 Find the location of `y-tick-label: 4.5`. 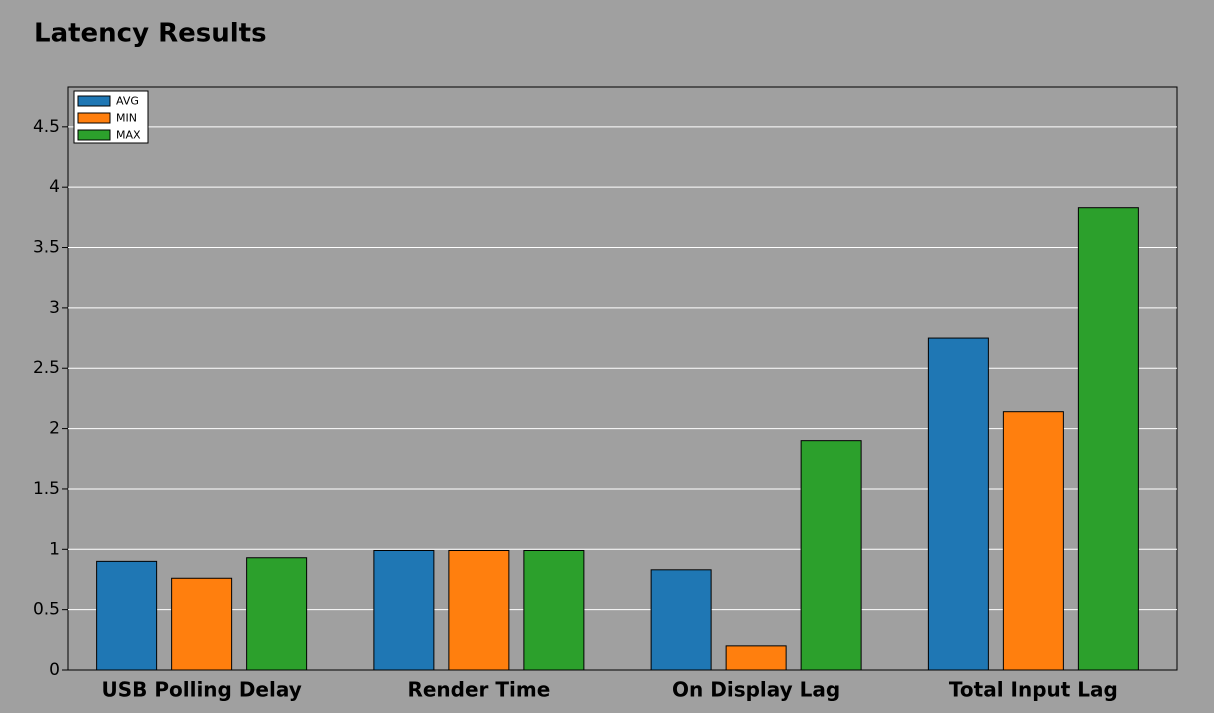

y-tick-label: 4.5 is located at coordinates (46, 127).